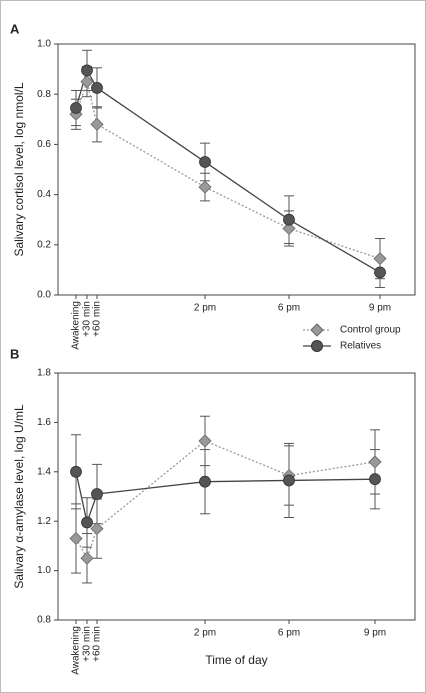 The image size is (426, 693). I want to click on panel-label: B, so click(14, 353).